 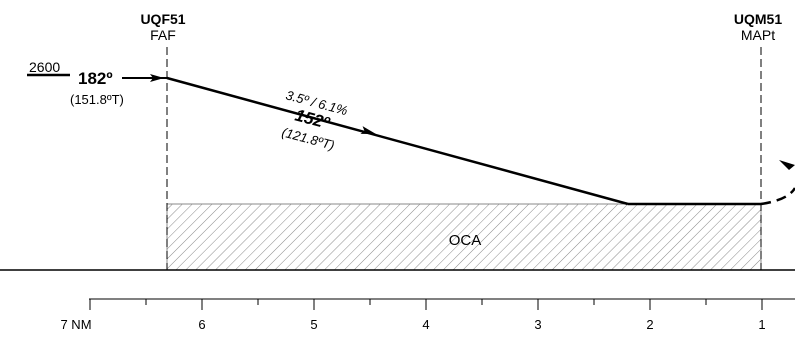 What do you see at coordinates (761, 324) in the screenshot?
I see `scale-label: 1` at bounding box center [761, 324].